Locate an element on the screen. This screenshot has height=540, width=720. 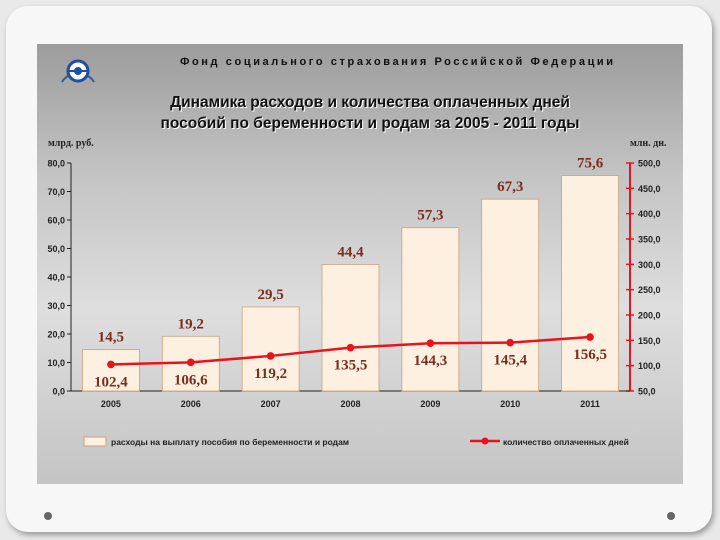
x-tick-label: 2008 is located at coordinates (350, 404).